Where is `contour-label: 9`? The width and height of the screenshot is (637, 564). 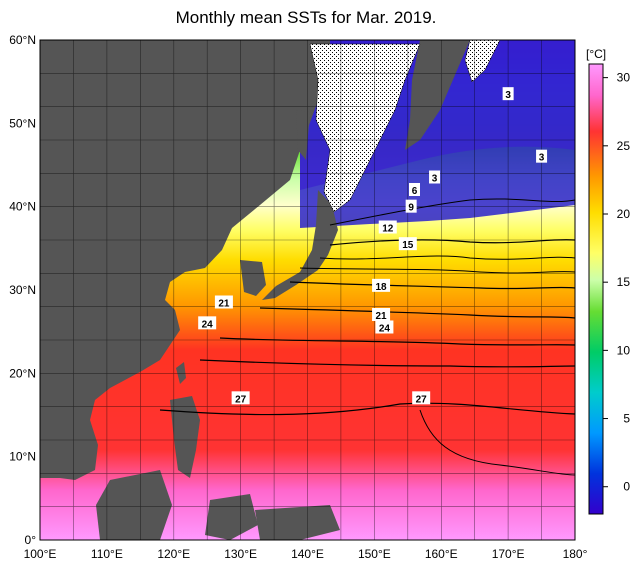
contour-label: 9 is located at coordinates (411, 208).